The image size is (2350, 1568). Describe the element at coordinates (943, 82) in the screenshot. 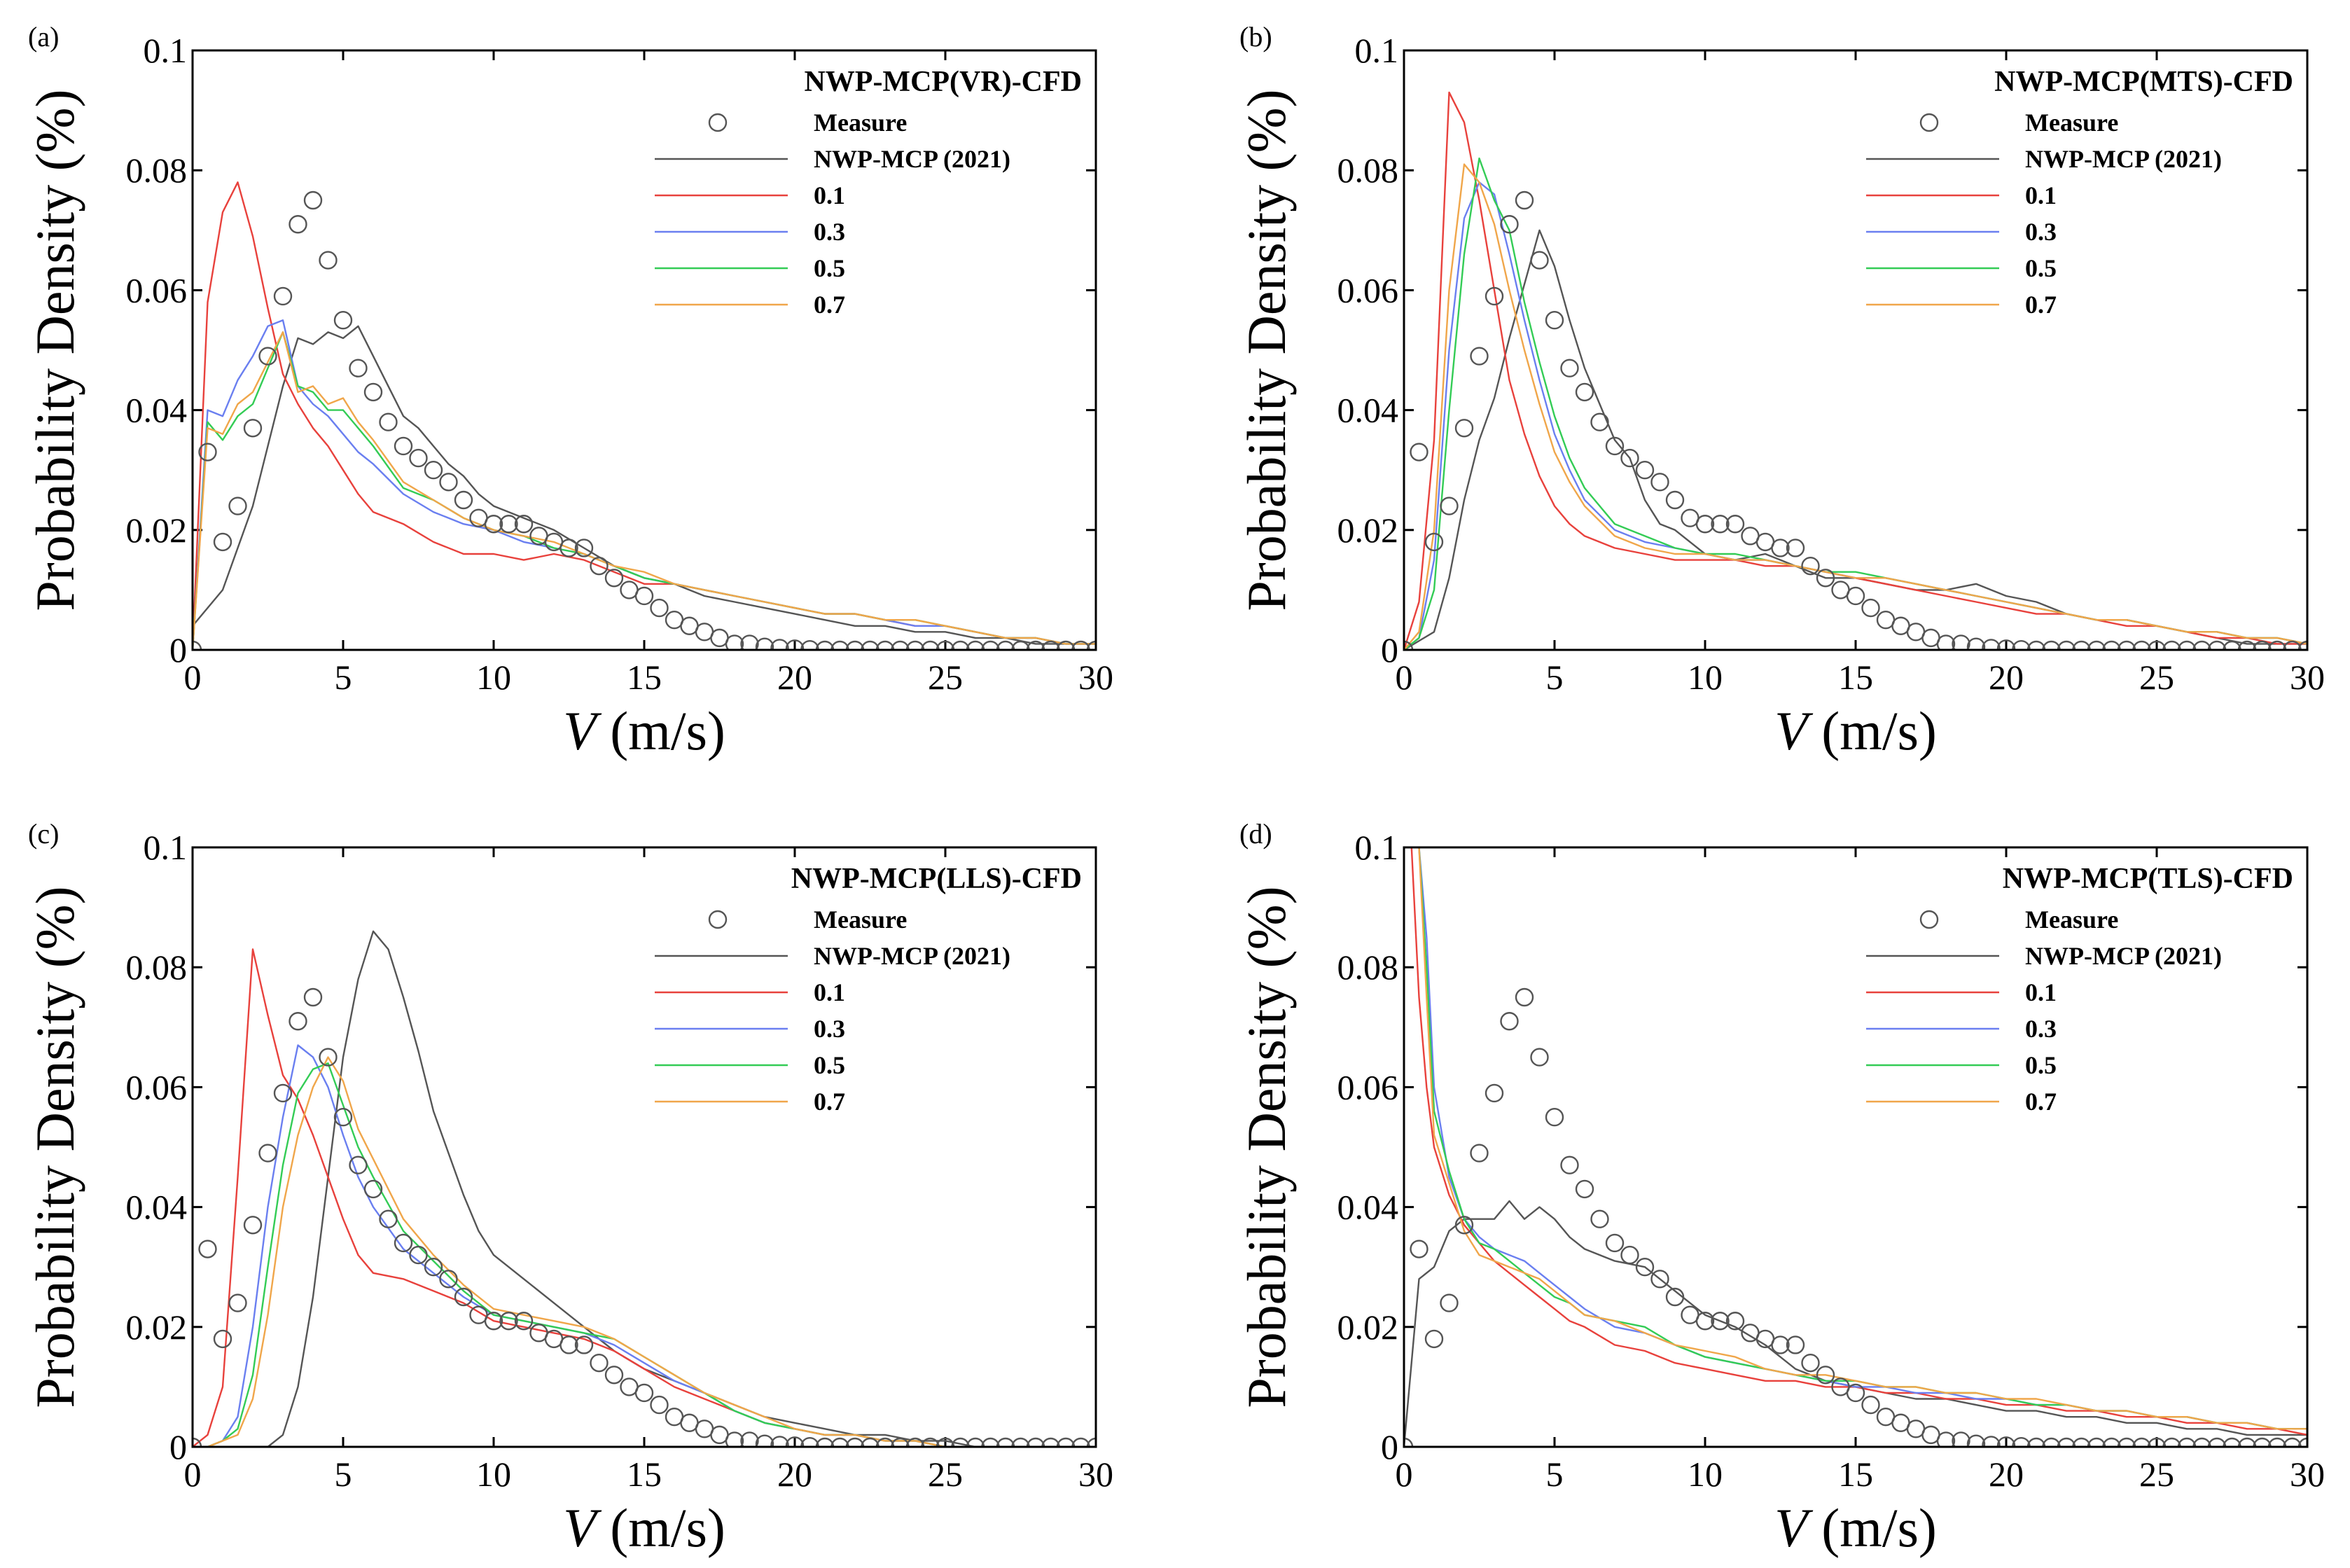

I see `legend-title: NWP-MCP(VR)-CFD` at that location.